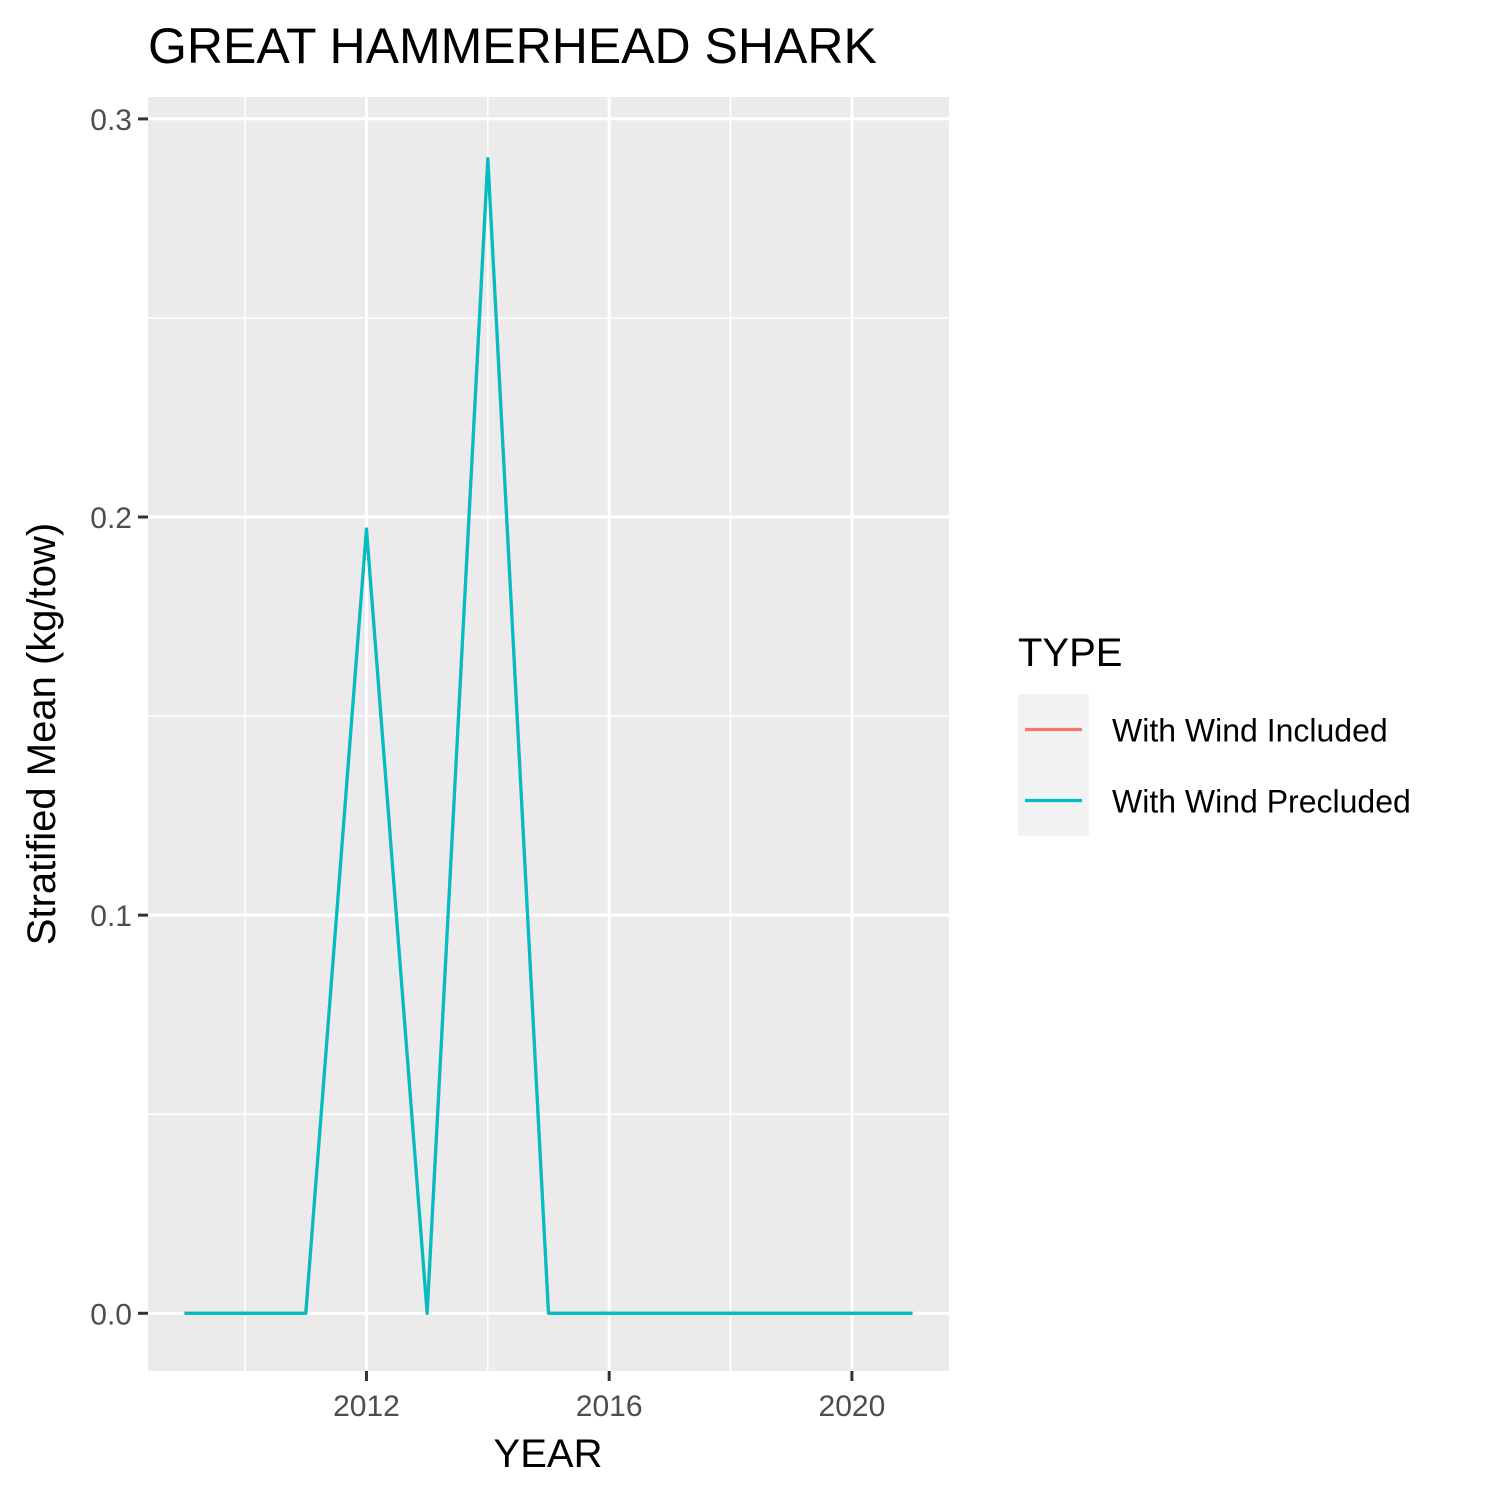  Describe the element at coordinates (119, 717) in the screenshot. I see `y-axis: 0.0 0.1 0.2 0.3` at that location.